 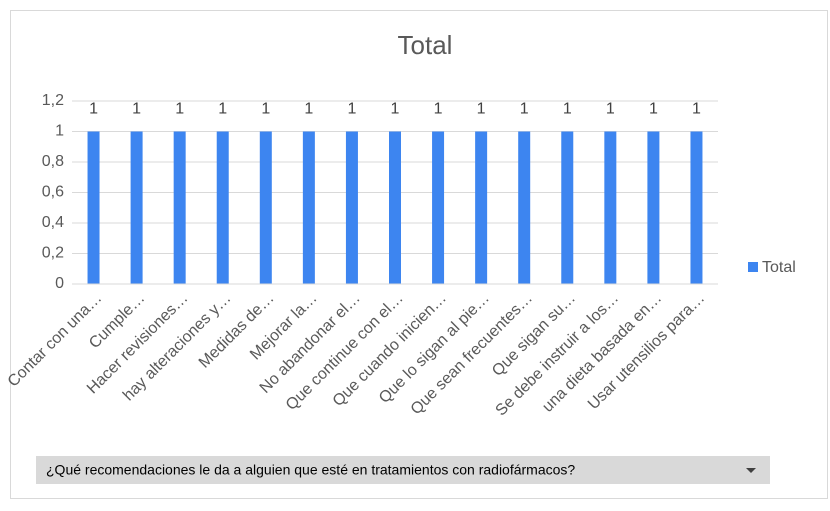 I want to click on y-tick-label: 0,4, so click(x=53, y=222).